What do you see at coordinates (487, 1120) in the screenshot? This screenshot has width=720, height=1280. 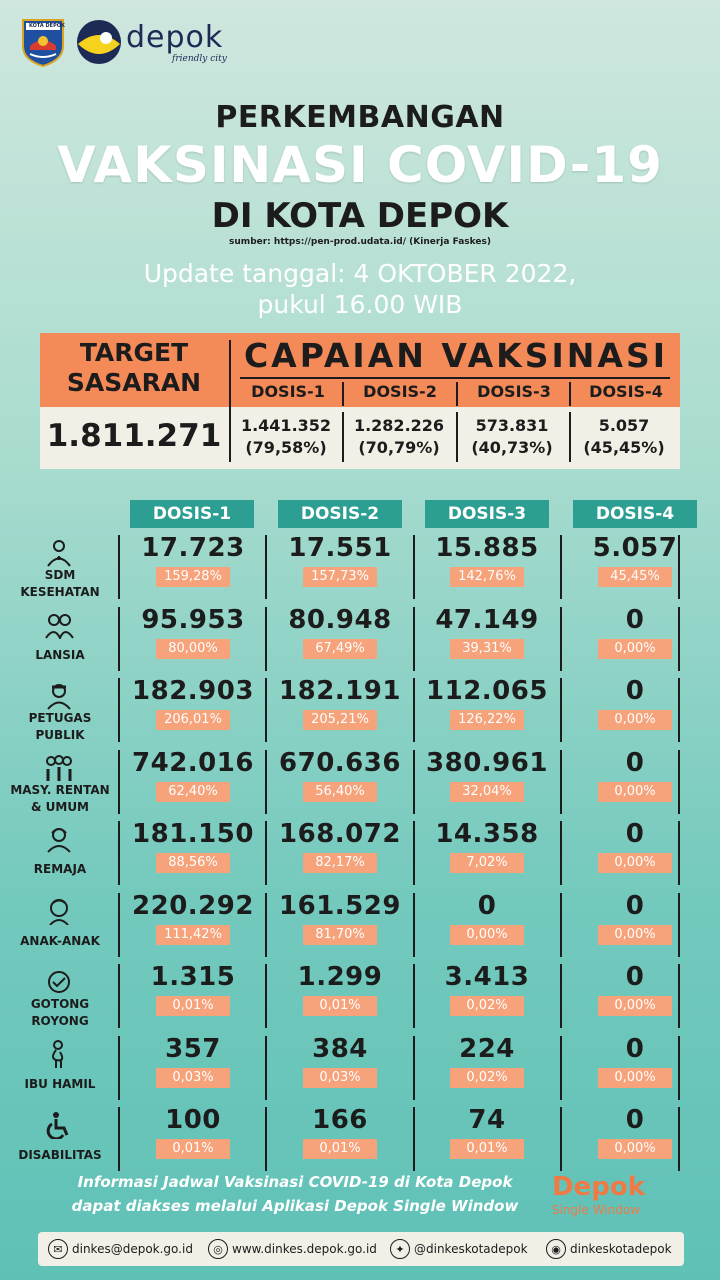 I see `cell-value: 74` at bounding box center [487, 1120].